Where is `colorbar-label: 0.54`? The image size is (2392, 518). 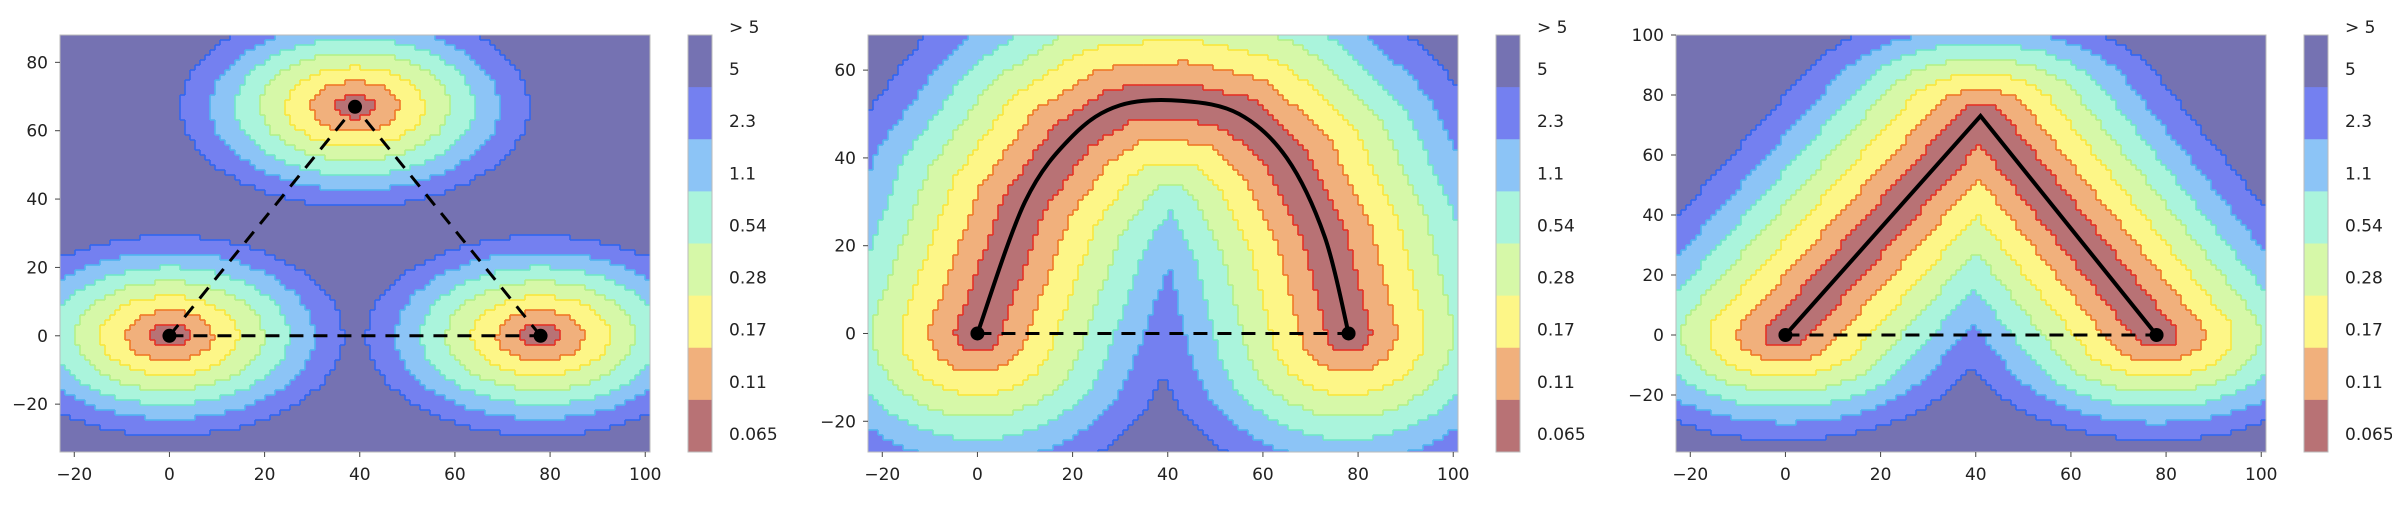
colorbar-label: 0.54 is located at coordinates (748, 226).